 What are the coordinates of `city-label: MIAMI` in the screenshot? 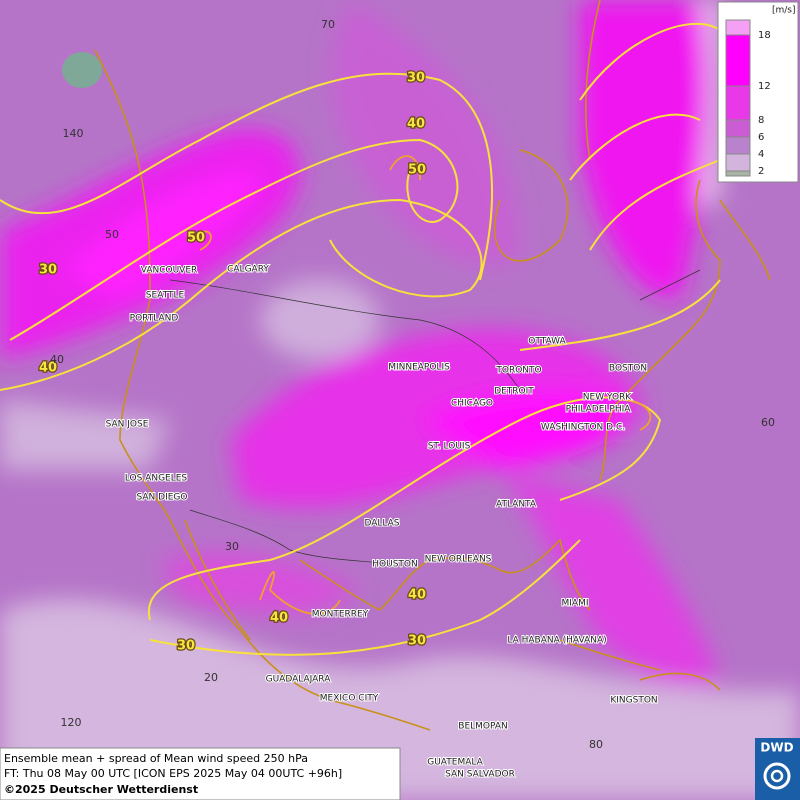 It's located at (575, 604).